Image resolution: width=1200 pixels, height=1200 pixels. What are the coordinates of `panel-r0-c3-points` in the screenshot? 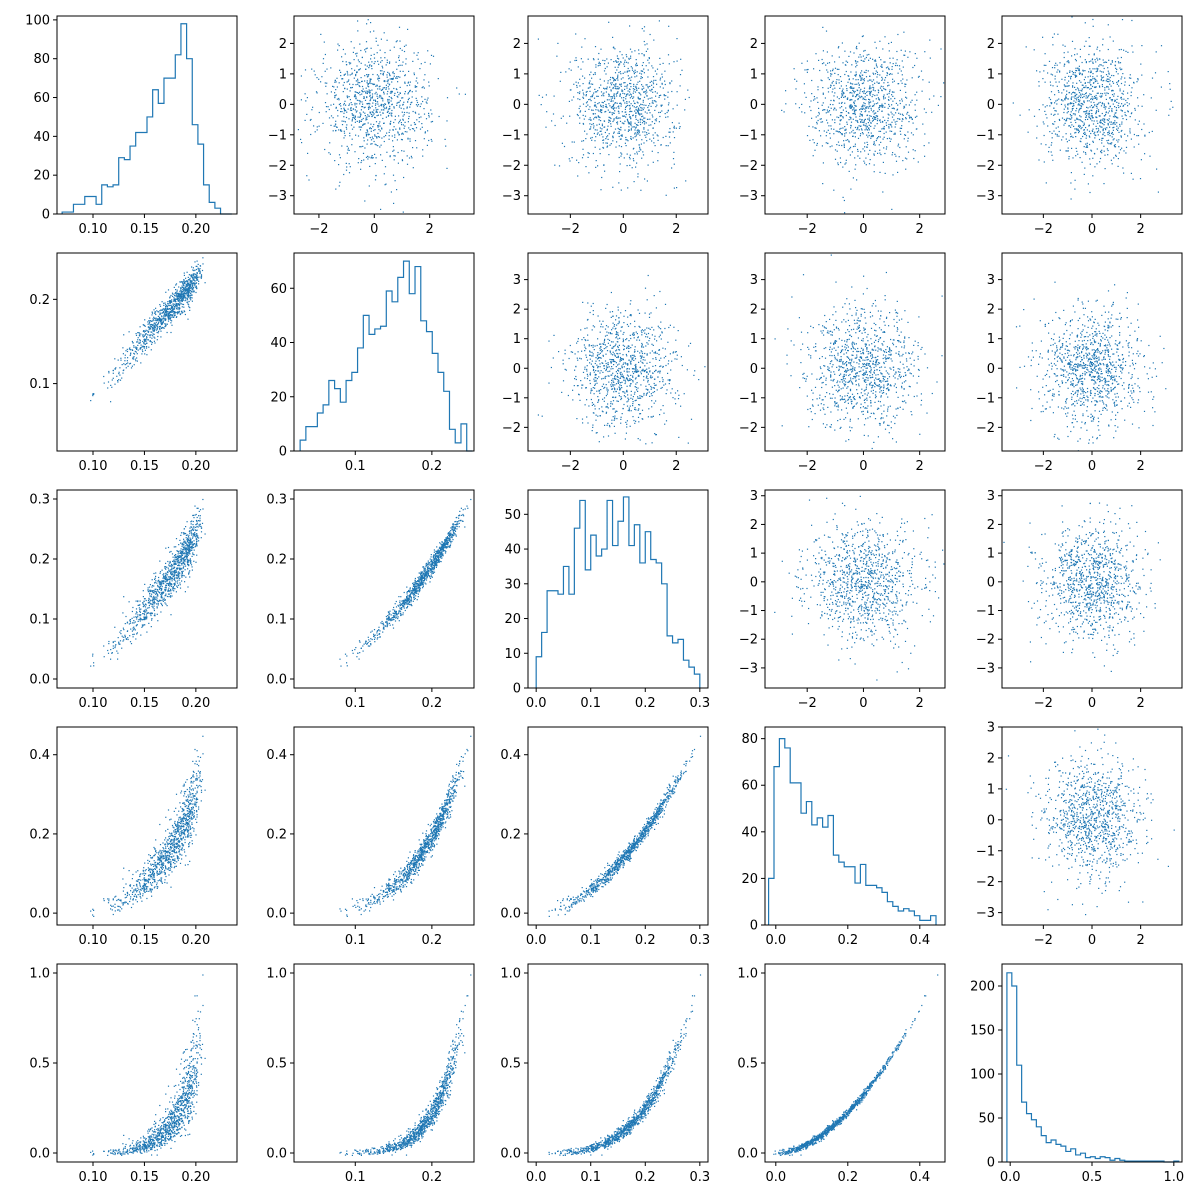 It's located at (863, 120).